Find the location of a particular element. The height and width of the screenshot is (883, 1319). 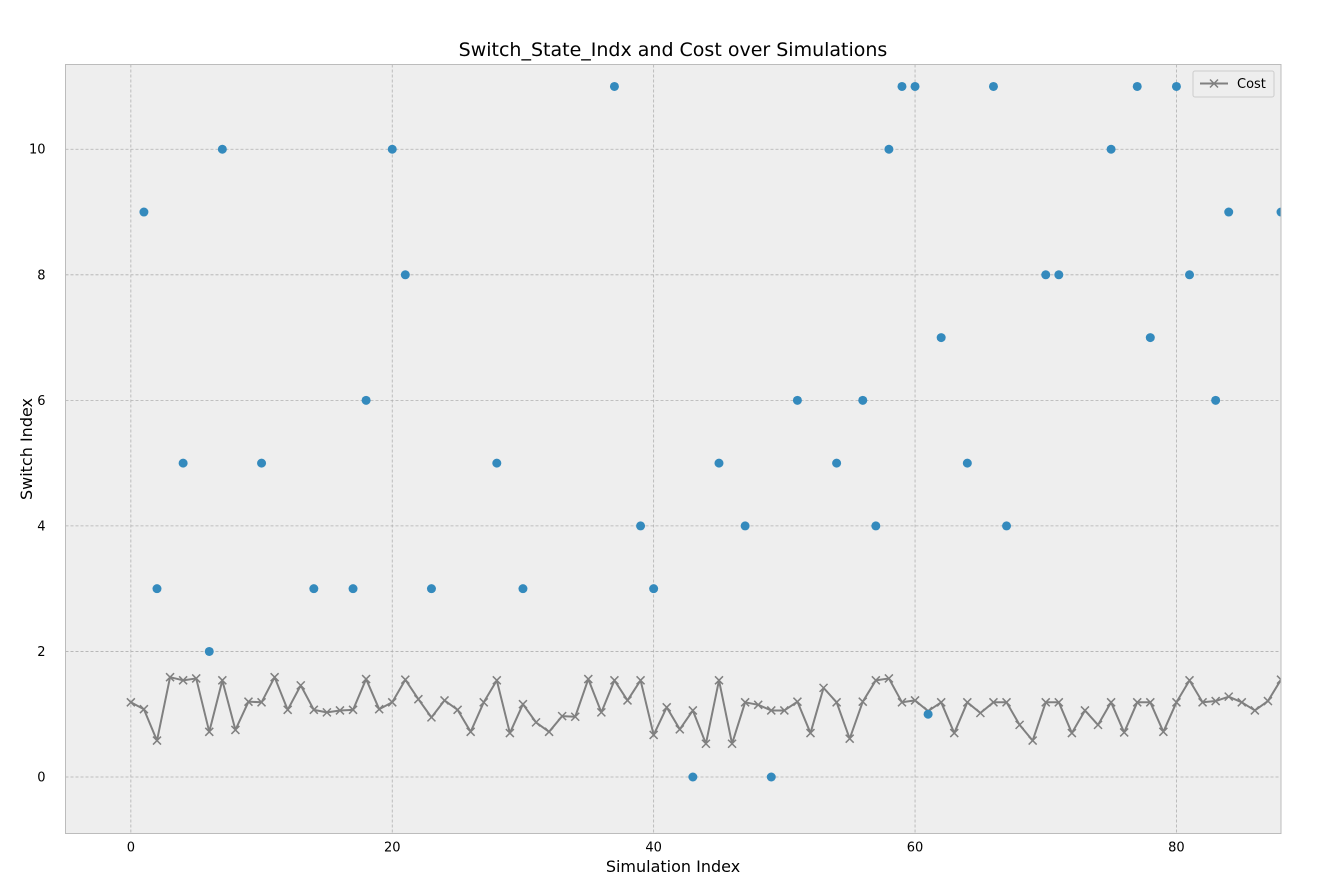

x-tick-label: 60 is located at coordinates (915, 848).